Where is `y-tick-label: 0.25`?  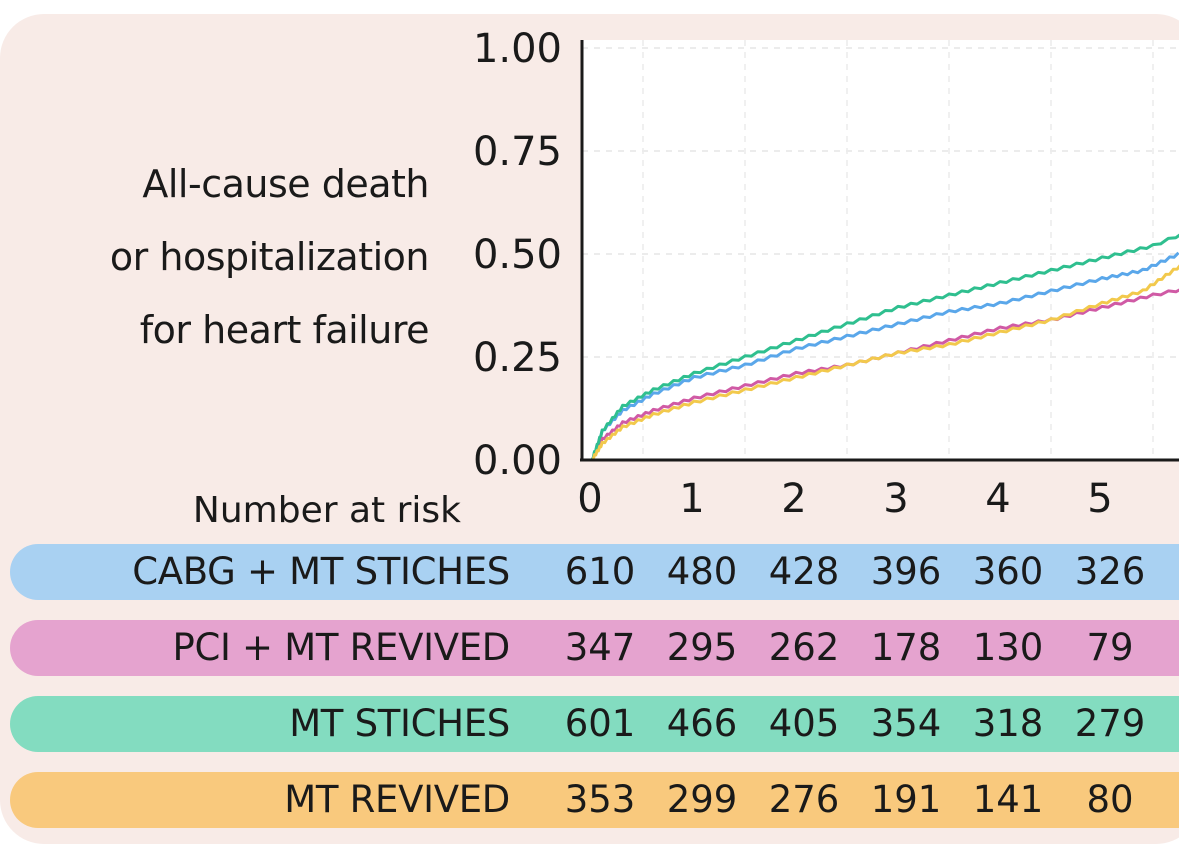 y-tick-label: 0.25 is located at coordinates (517, 358).